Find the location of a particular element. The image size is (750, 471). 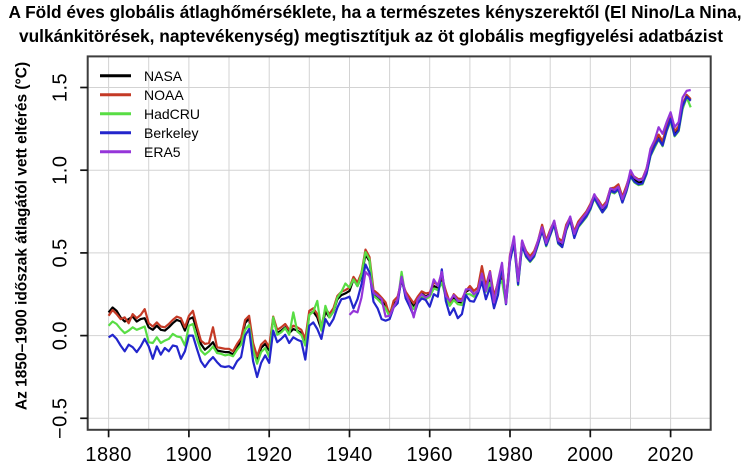

svg-text: −0.5 is located at coordinates (61, 418).